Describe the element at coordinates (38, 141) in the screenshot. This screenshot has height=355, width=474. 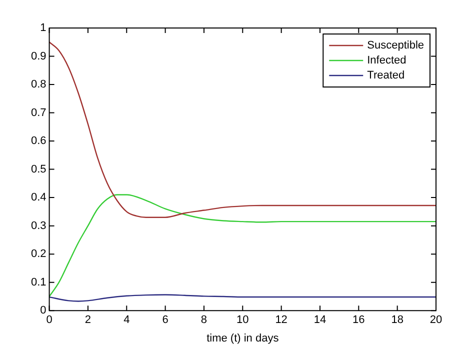
I see `y-tick-label: 0.6` at that location.